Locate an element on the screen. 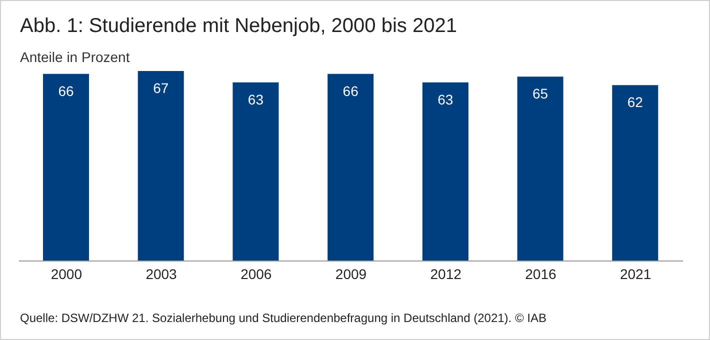 Image resolution: width=710 pixels, height=340 pixels. chart-subtitle: Anteile in Prozent is located at coordinates (75, 57).